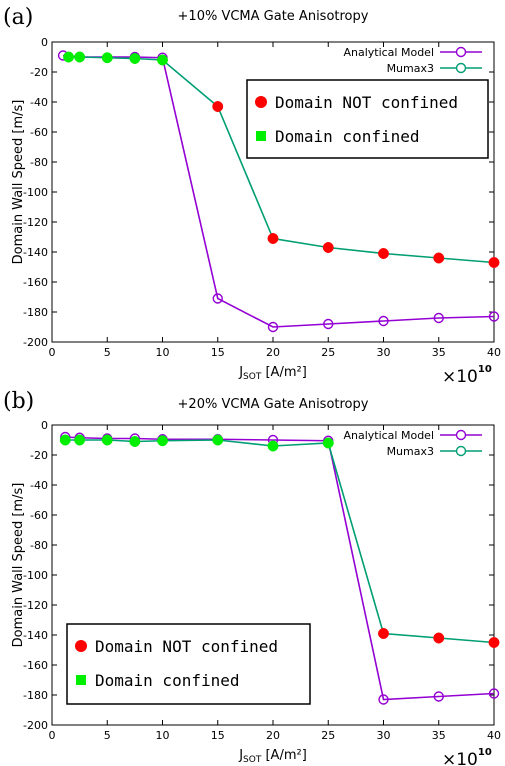 This screenshot has height=766, width=505. What do you see at coordinates (18, 17) in the screenshot?
I see `panel-label: (a)` at bounding box center [18, 17].